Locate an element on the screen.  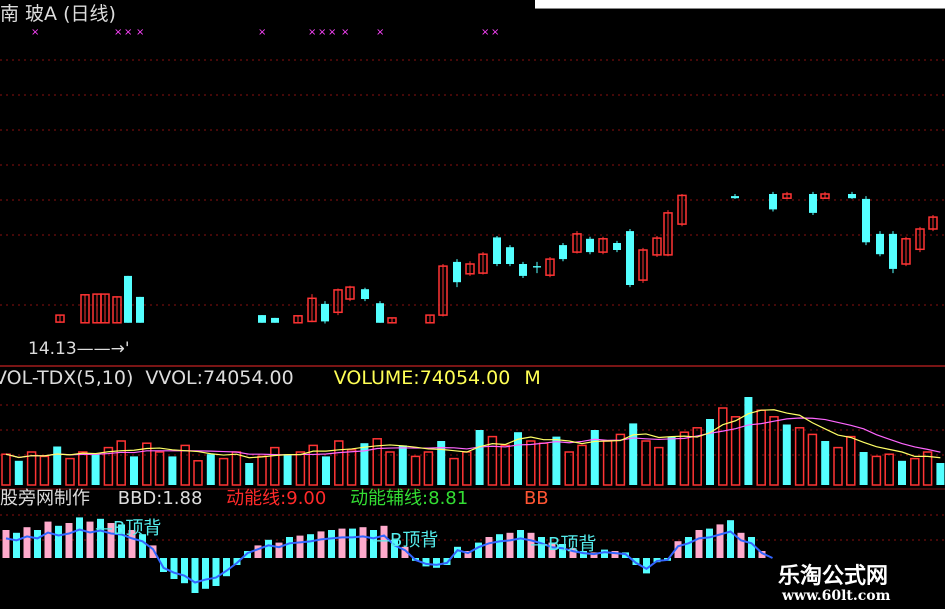
momentum-aux-line-value: 动能辅线:8.81 is located at coordinates (409, 498).